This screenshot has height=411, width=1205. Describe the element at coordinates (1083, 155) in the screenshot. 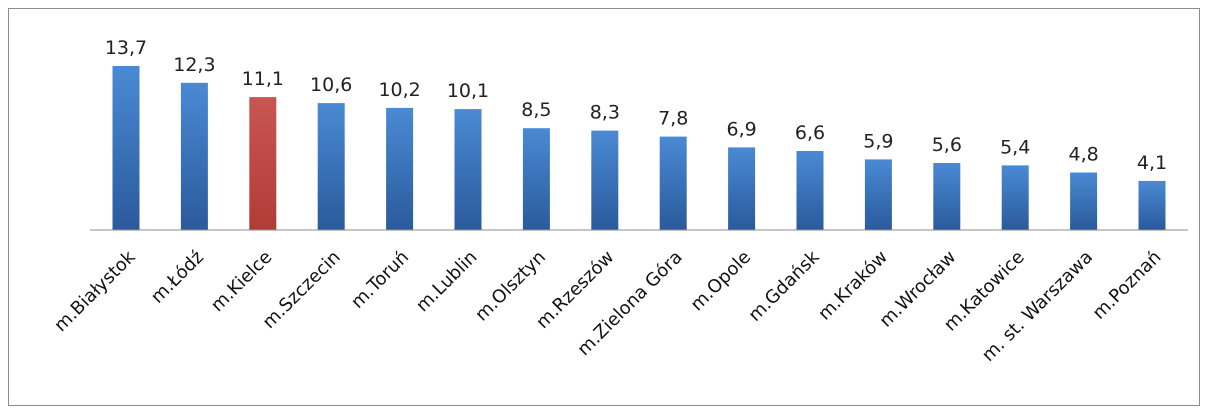

I see `data-label-15: 4,8` at that location.